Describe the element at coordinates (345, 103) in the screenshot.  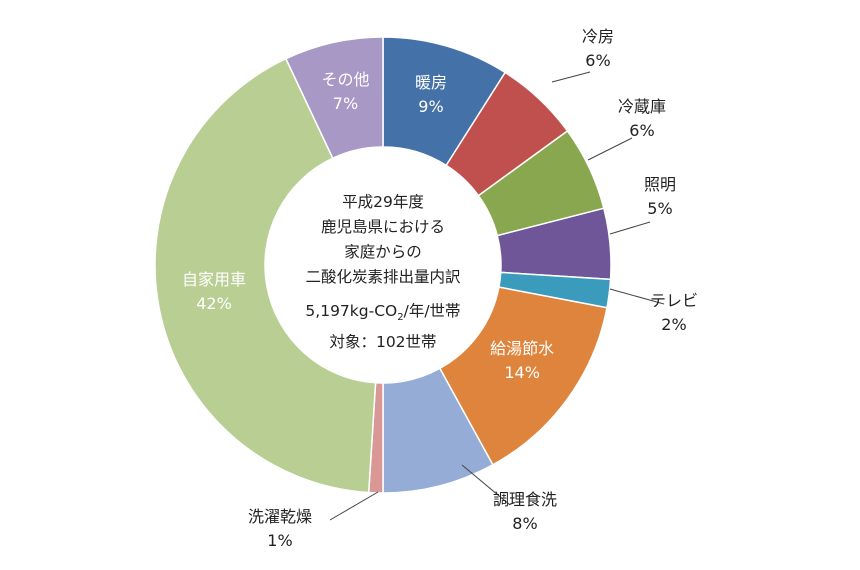
I see `slice-10-value-label: 7%` at that location.